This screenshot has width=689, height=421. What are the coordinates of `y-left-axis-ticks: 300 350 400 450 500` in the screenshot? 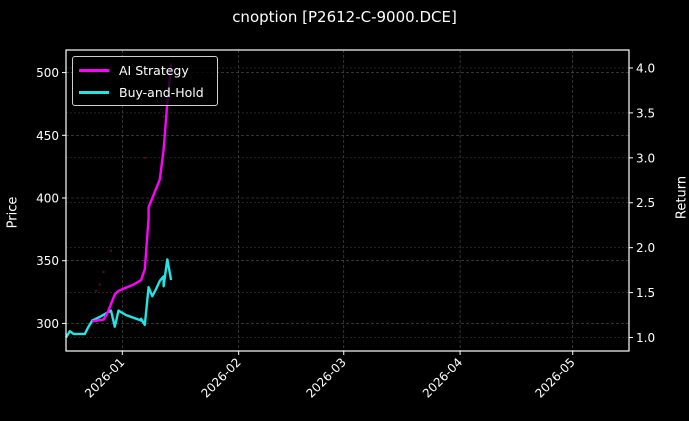 It's located at (51, 198).